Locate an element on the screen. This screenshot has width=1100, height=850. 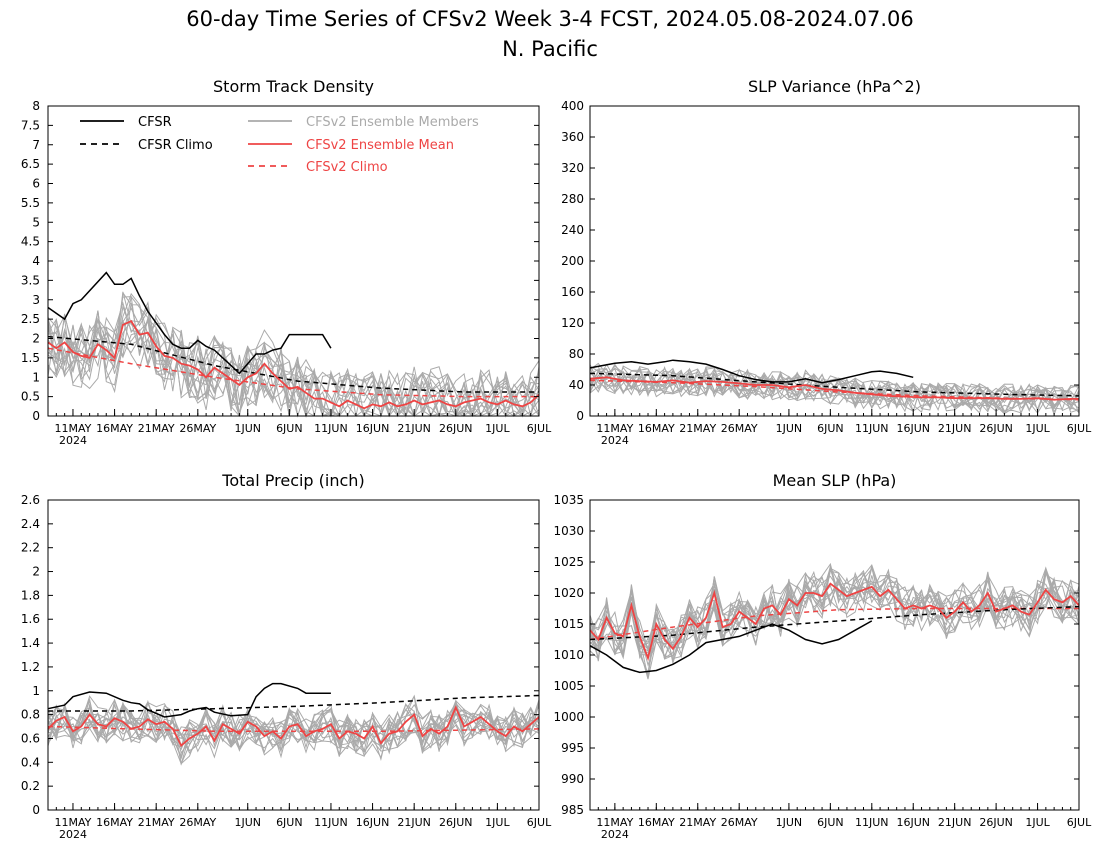
y-tick-label: 1.2 is located at coordinates (30, 667).